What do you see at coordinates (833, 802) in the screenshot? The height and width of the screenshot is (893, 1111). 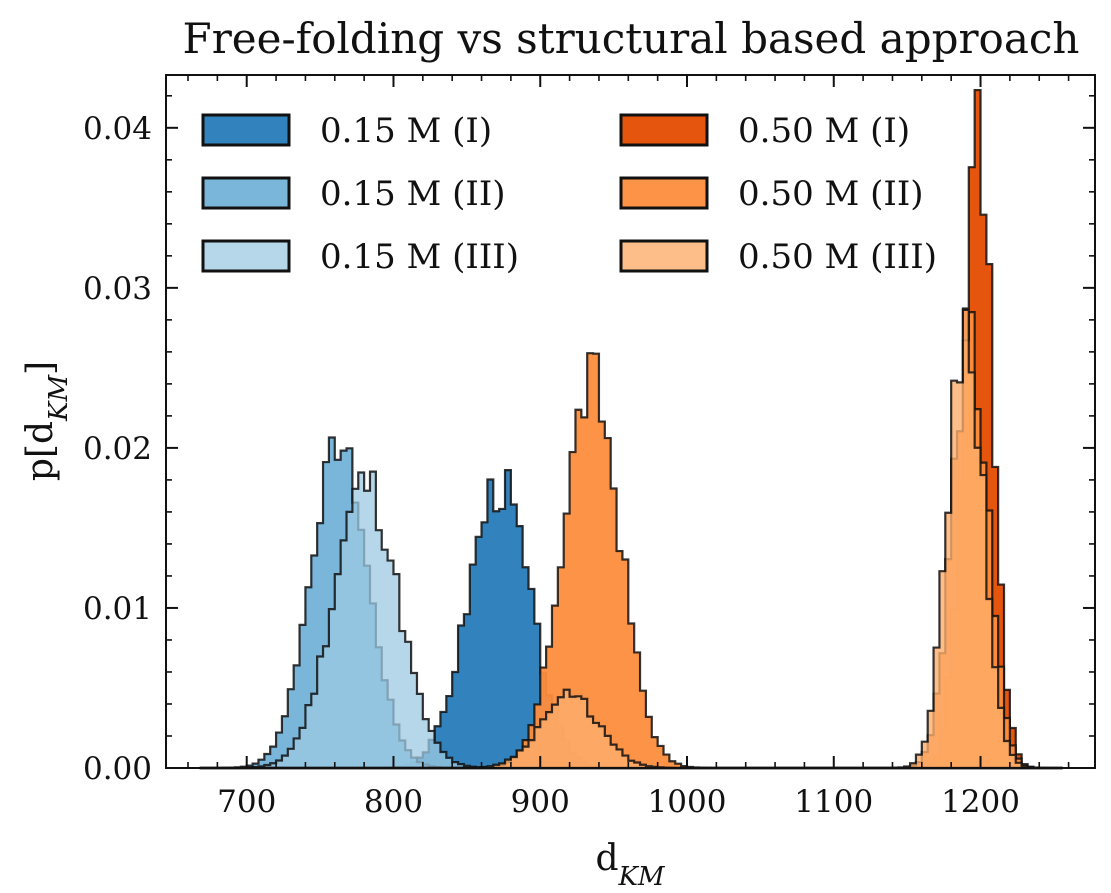 I see `x-tick-label: 1100` at bounding box center [833, 802].